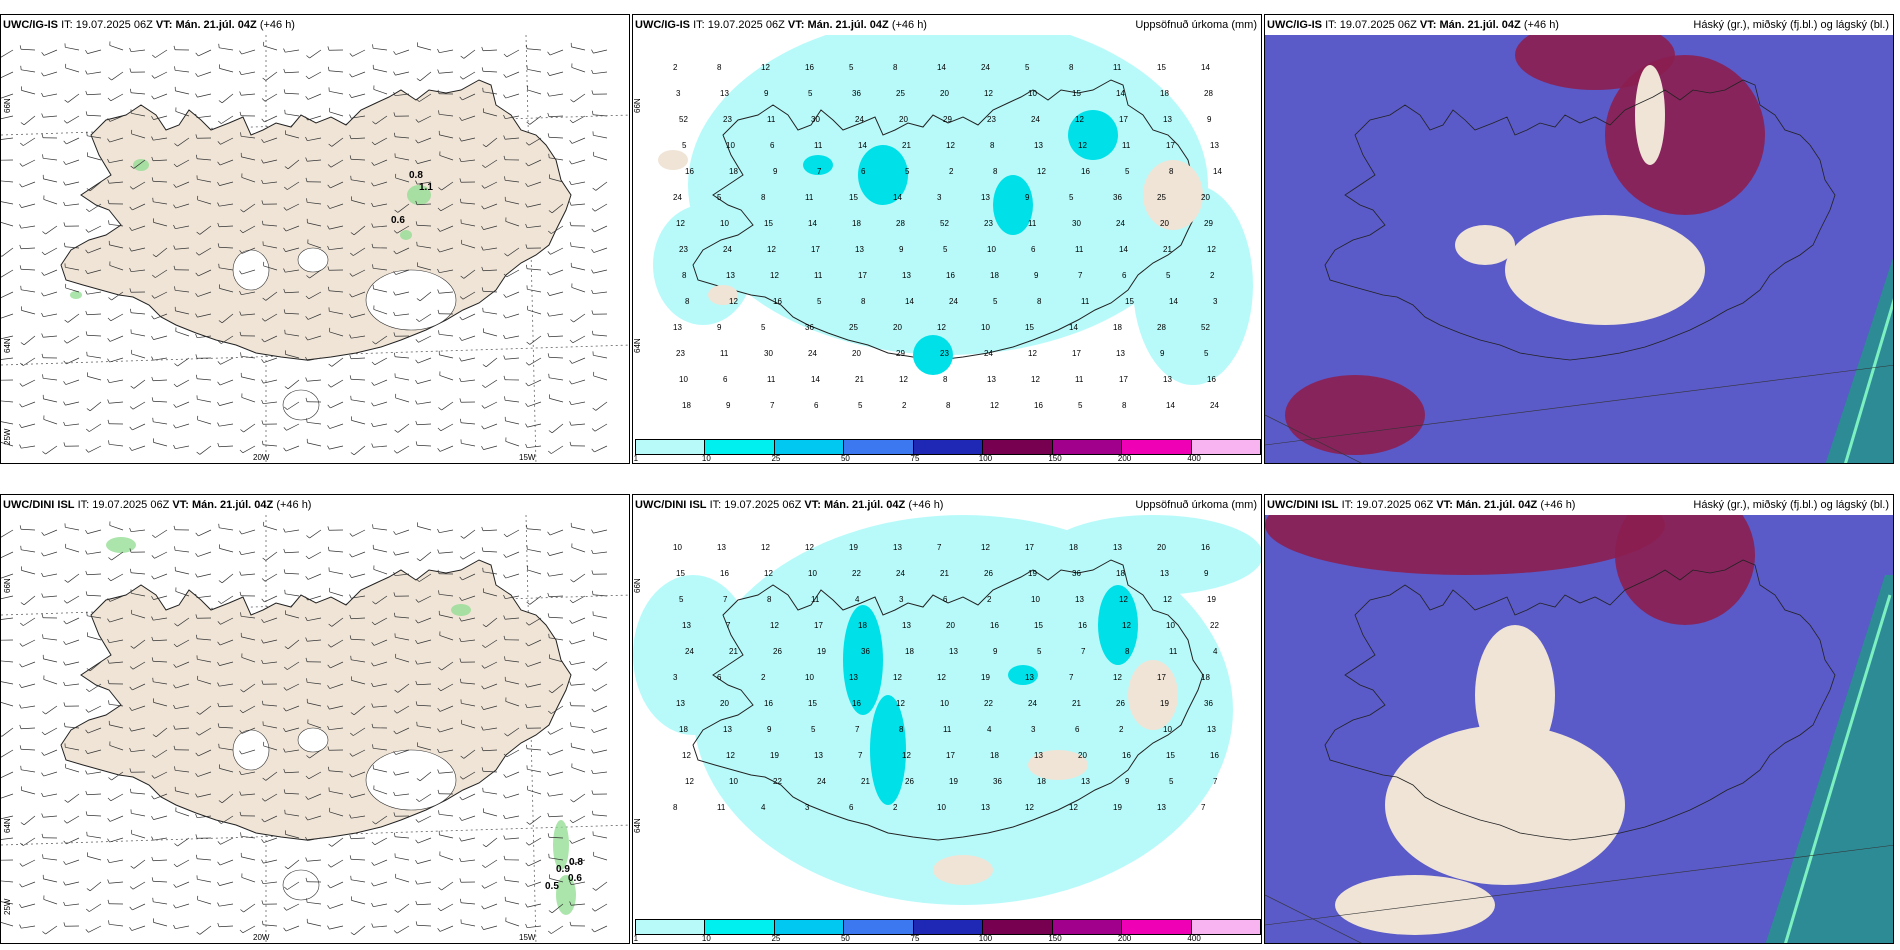  What do you see at coordinates (1685, 570) in the screenshot?
I see `high-cloud-area` at bounding box center [1685, 570].